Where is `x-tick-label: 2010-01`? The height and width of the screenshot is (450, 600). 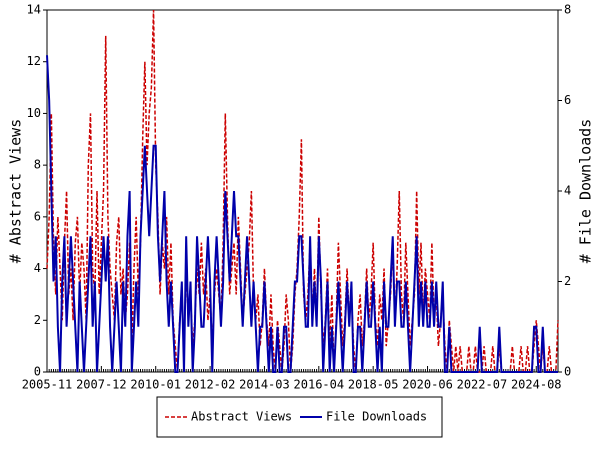
x-tick-label: 2010-01 is located at coordinates (155, 385).